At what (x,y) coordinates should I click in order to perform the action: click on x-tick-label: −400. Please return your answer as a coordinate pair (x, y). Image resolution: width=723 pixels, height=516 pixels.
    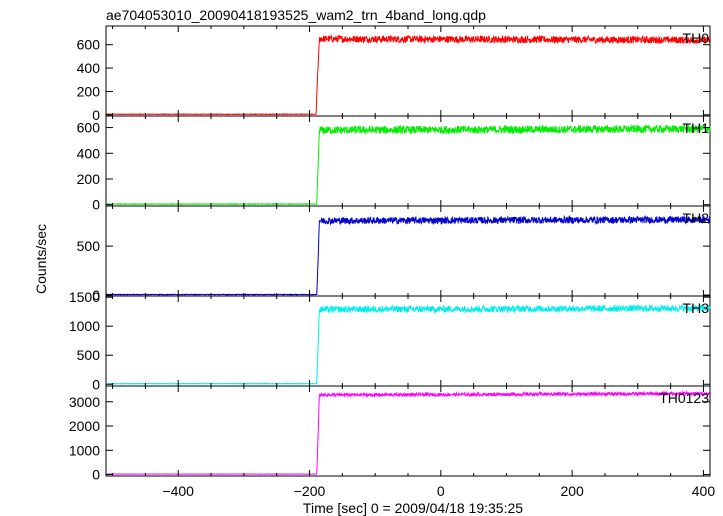
    Looking at the image, I should click on (178, 491).